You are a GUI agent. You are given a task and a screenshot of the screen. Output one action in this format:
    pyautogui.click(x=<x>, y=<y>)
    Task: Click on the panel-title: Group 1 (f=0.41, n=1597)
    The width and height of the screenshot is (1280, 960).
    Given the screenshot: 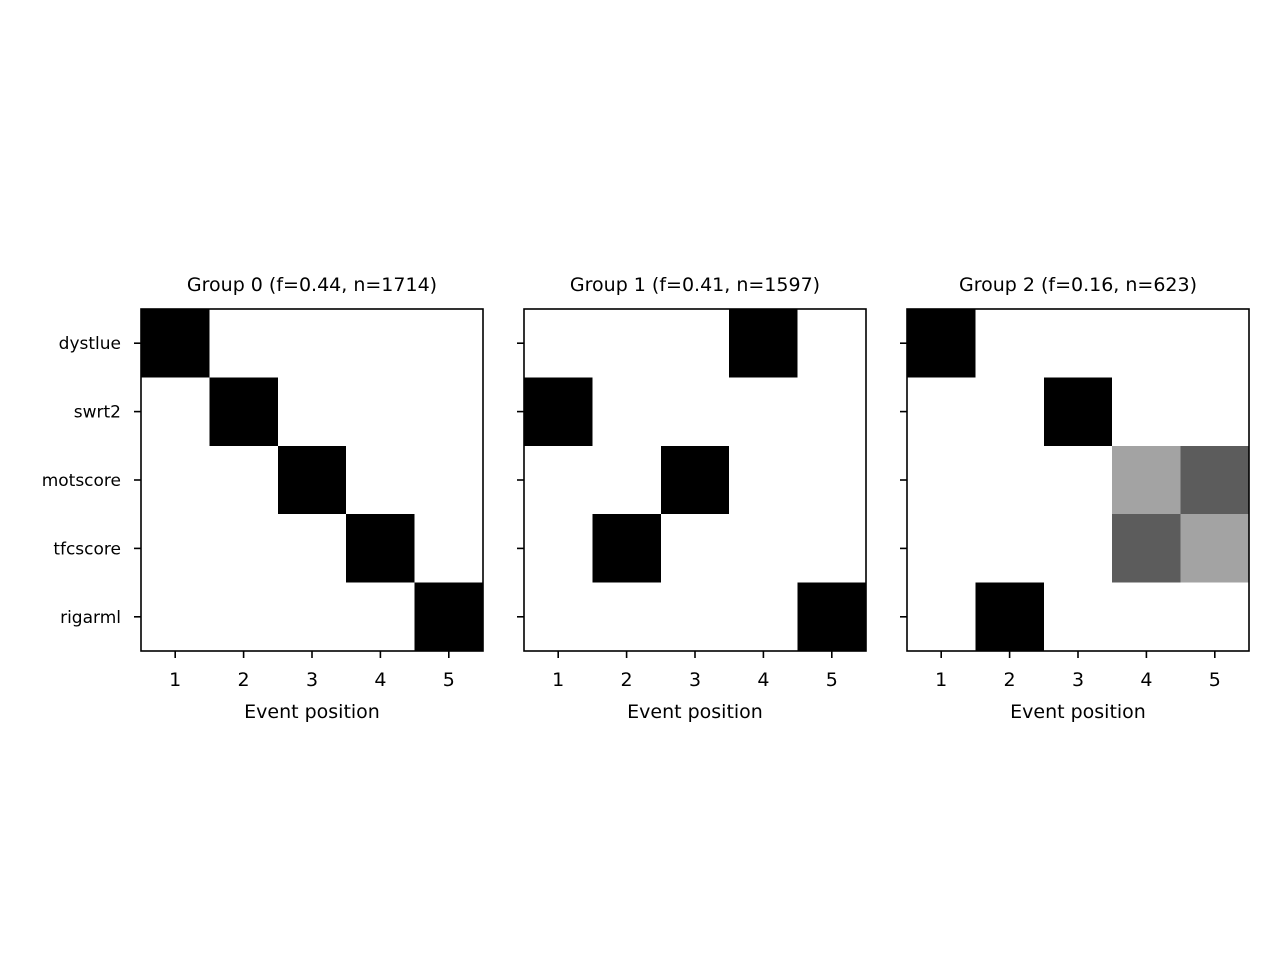 What is the action you would take?
    pyautogui.click(x=695, y=285)
    